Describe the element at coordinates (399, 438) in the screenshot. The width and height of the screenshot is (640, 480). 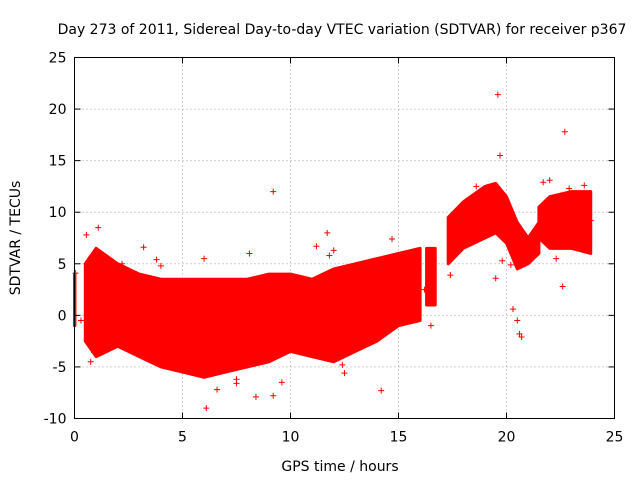
I see `x-tick-label: 15` at that location.